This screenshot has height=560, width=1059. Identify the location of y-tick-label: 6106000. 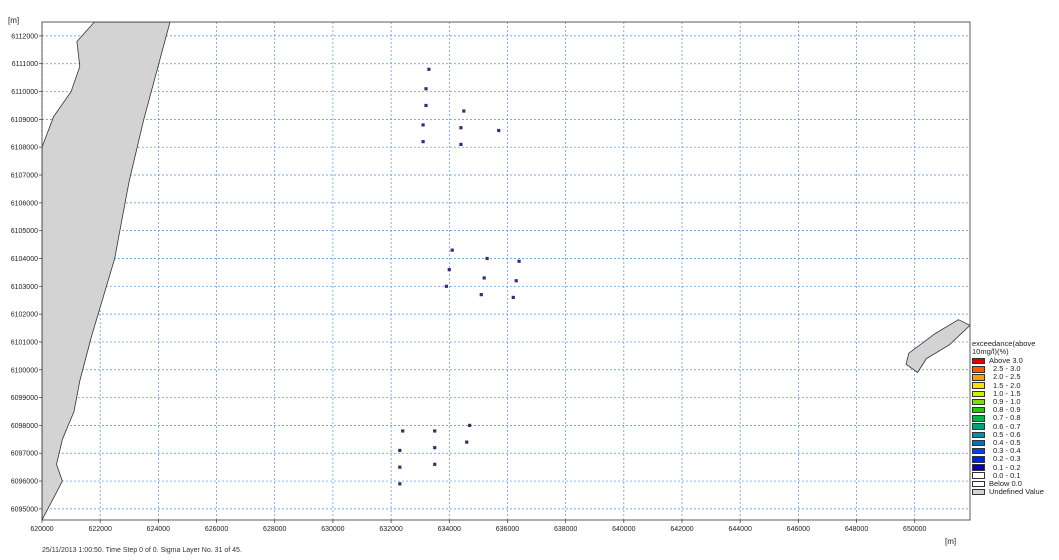
(24, 203).